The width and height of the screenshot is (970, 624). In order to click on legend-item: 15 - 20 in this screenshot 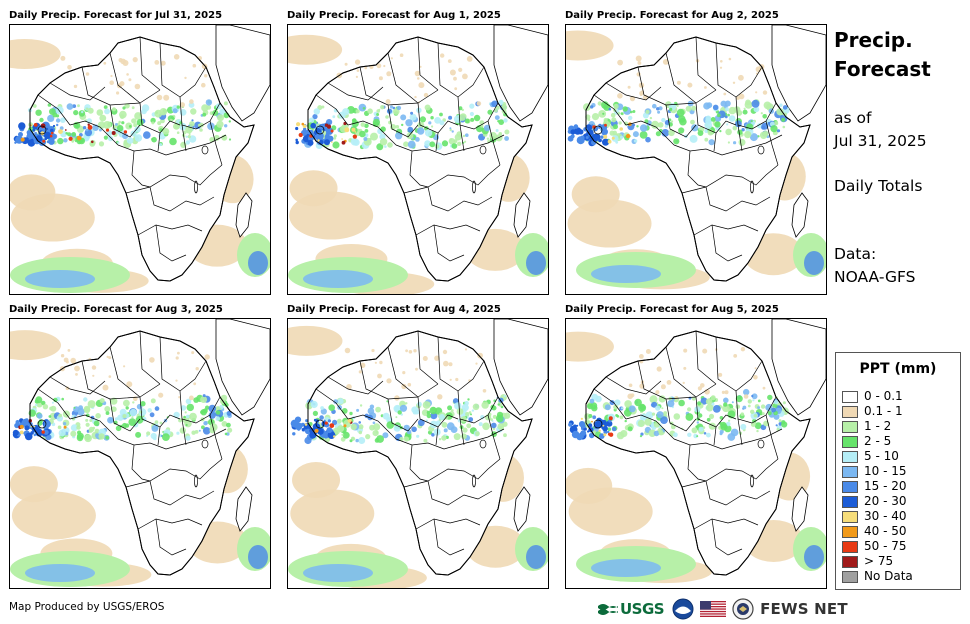, I will do `click(874, 486)`.